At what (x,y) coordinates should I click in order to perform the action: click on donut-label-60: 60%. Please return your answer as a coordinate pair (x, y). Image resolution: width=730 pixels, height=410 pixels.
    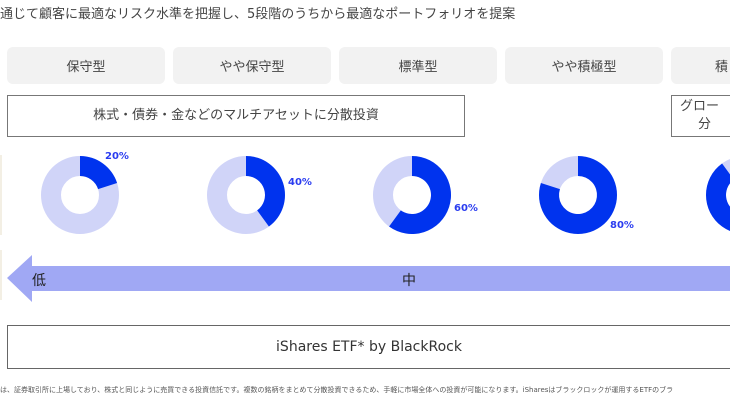
    Looking at the image, I should click on (466, 208).